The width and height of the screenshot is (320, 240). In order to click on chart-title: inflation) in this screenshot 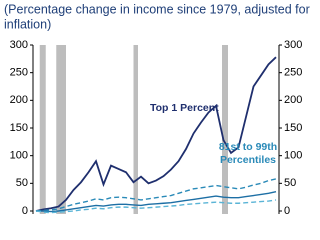, I will do `click(27, 24)`.